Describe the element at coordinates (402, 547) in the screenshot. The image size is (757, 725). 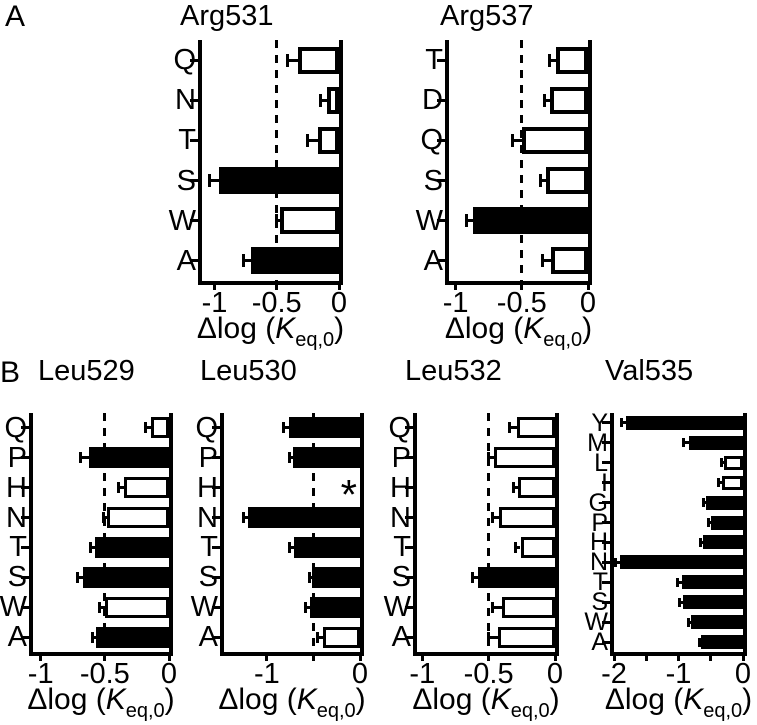
I see `category-label-T: T` at that location.